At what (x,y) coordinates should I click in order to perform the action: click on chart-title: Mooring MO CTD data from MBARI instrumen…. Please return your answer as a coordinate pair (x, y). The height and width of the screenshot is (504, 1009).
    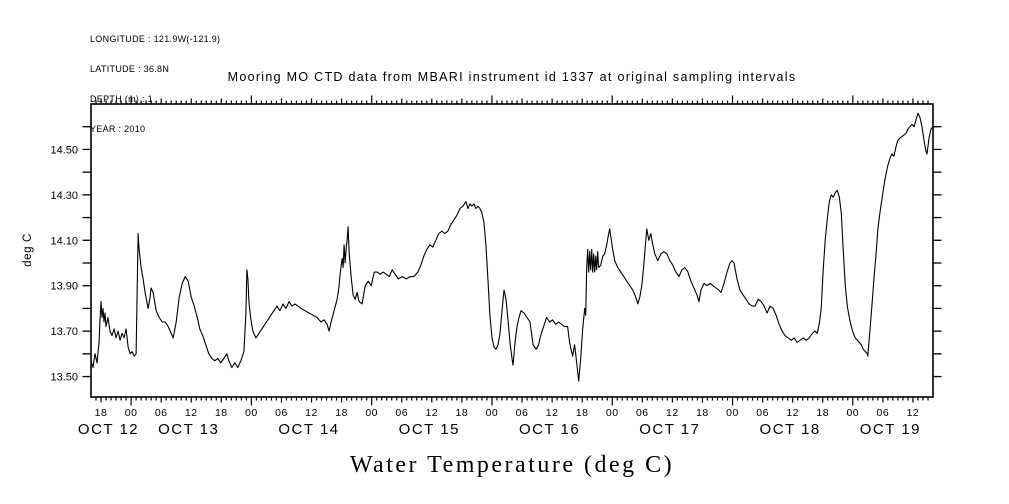
    Looking at the image, I should click on (512, 77).